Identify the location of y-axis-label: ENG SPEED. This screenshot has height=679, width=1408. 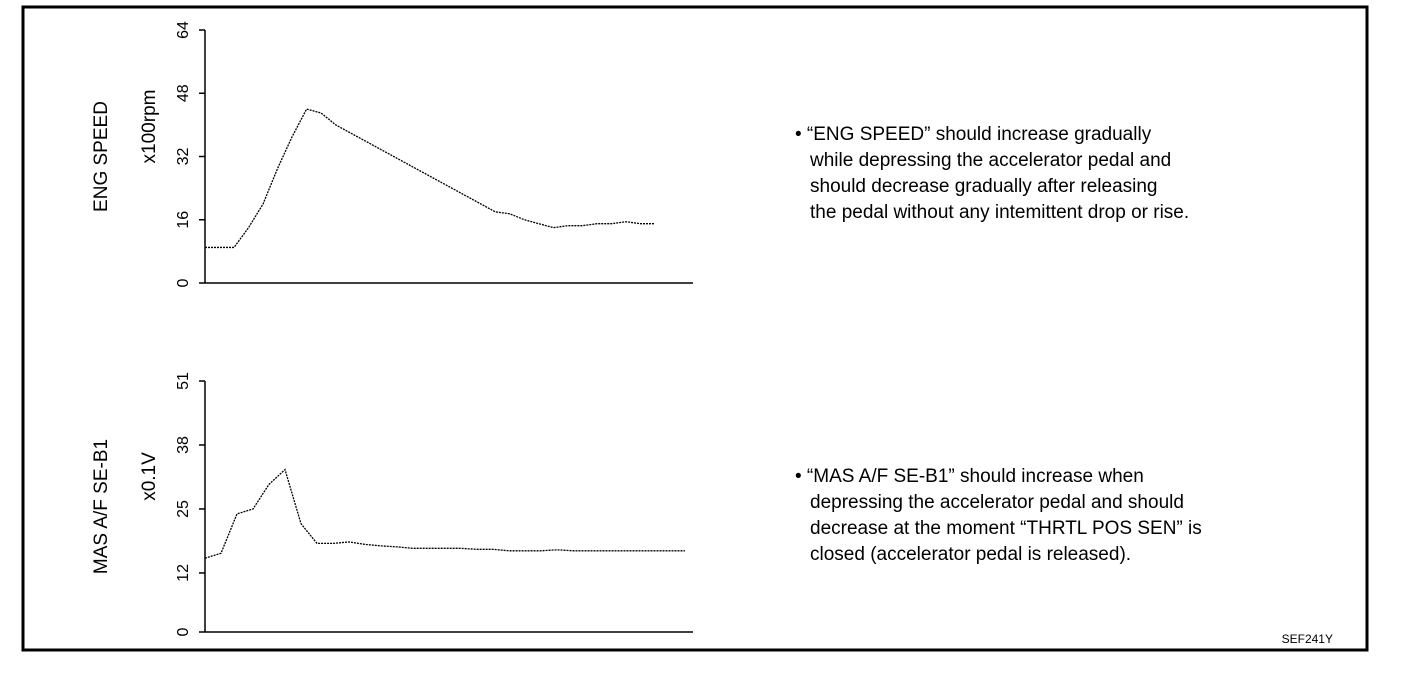
(101, 156).